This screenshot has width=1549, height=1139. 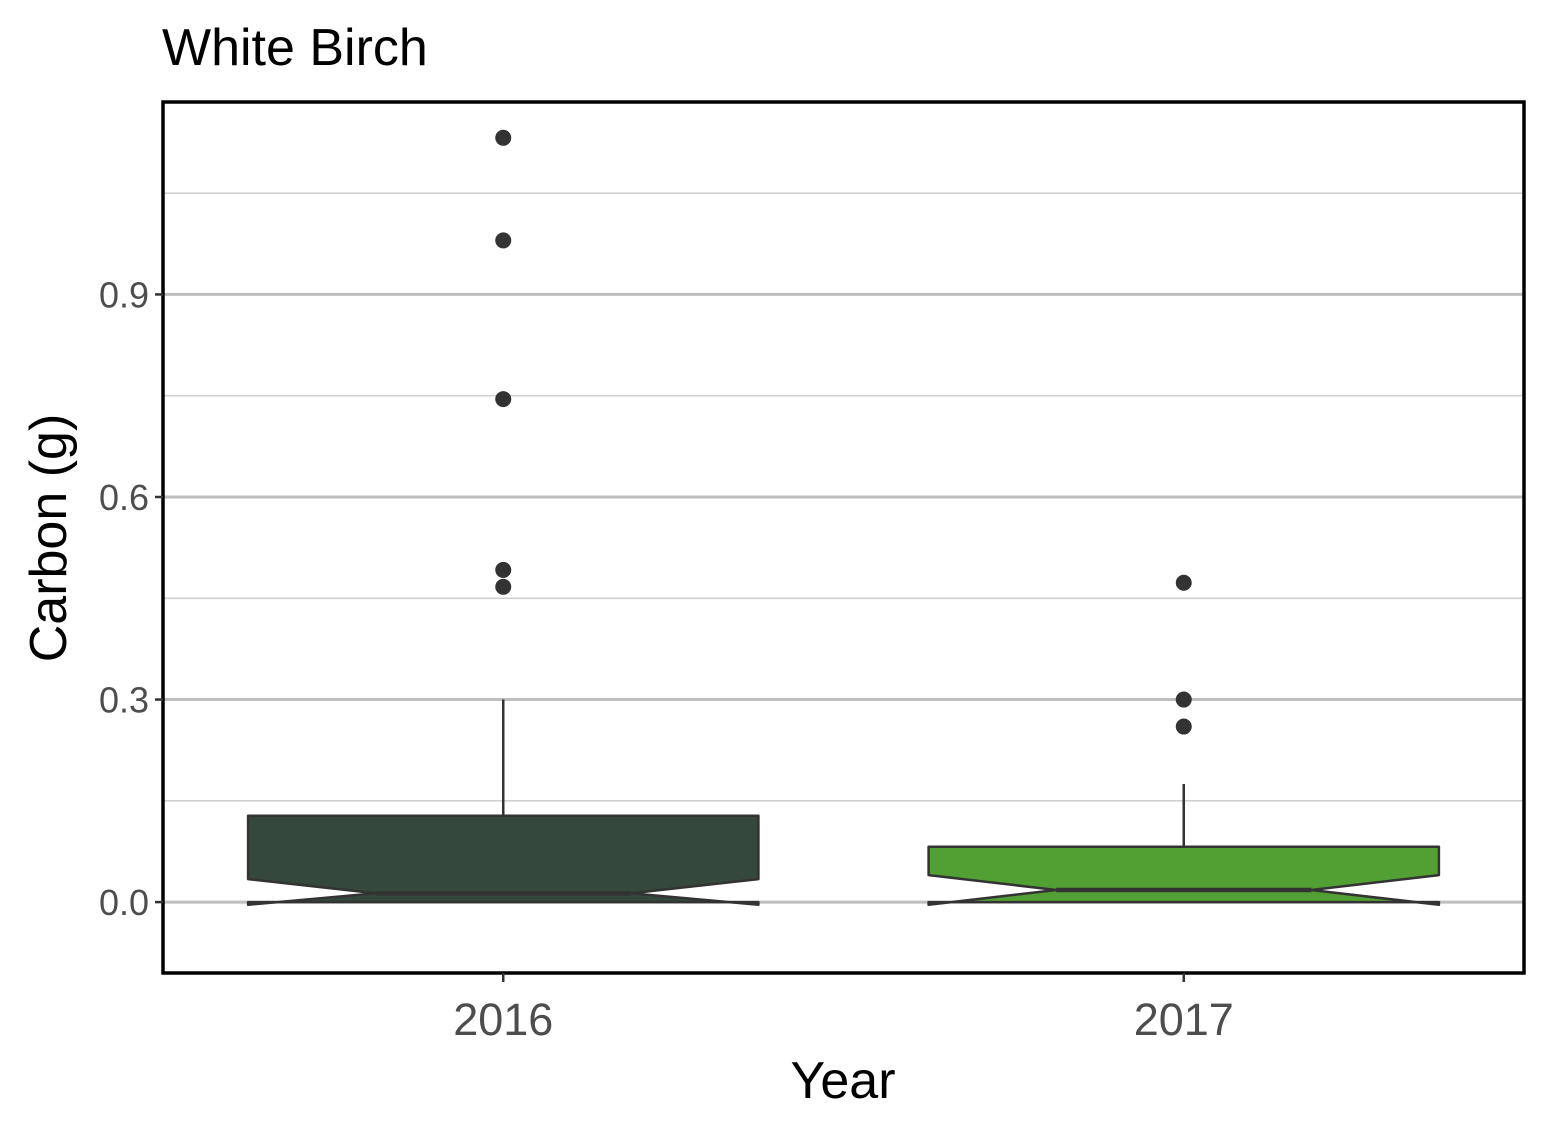 I want to click on x-axis-title: Year, so click(x=842, y=1081).